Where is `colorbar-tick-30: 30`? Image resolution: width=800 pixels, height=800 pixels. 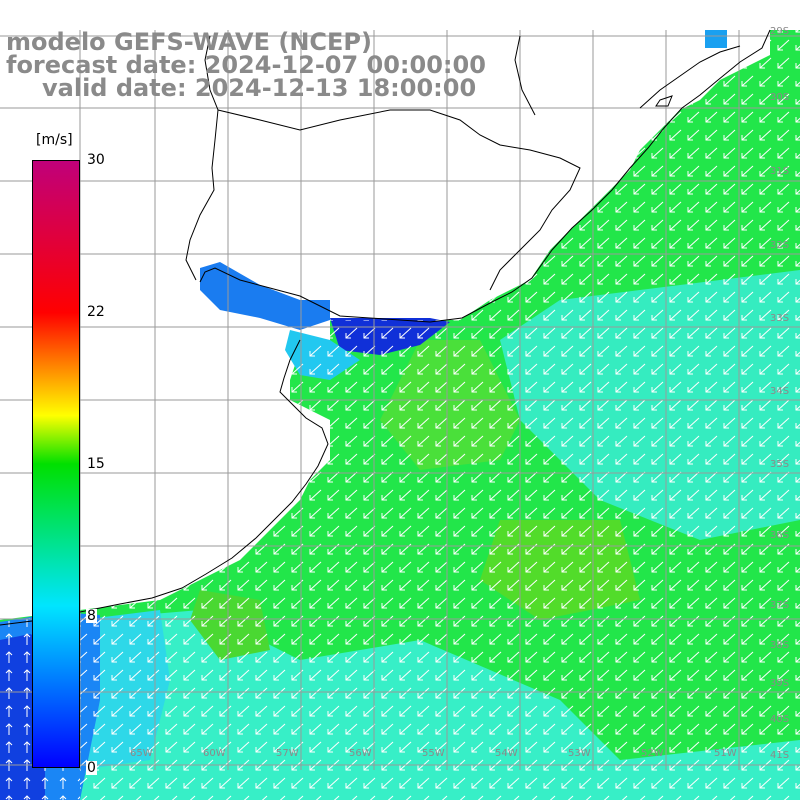 colorbar-tick-30: 30 is located at coordinates (96, 160).